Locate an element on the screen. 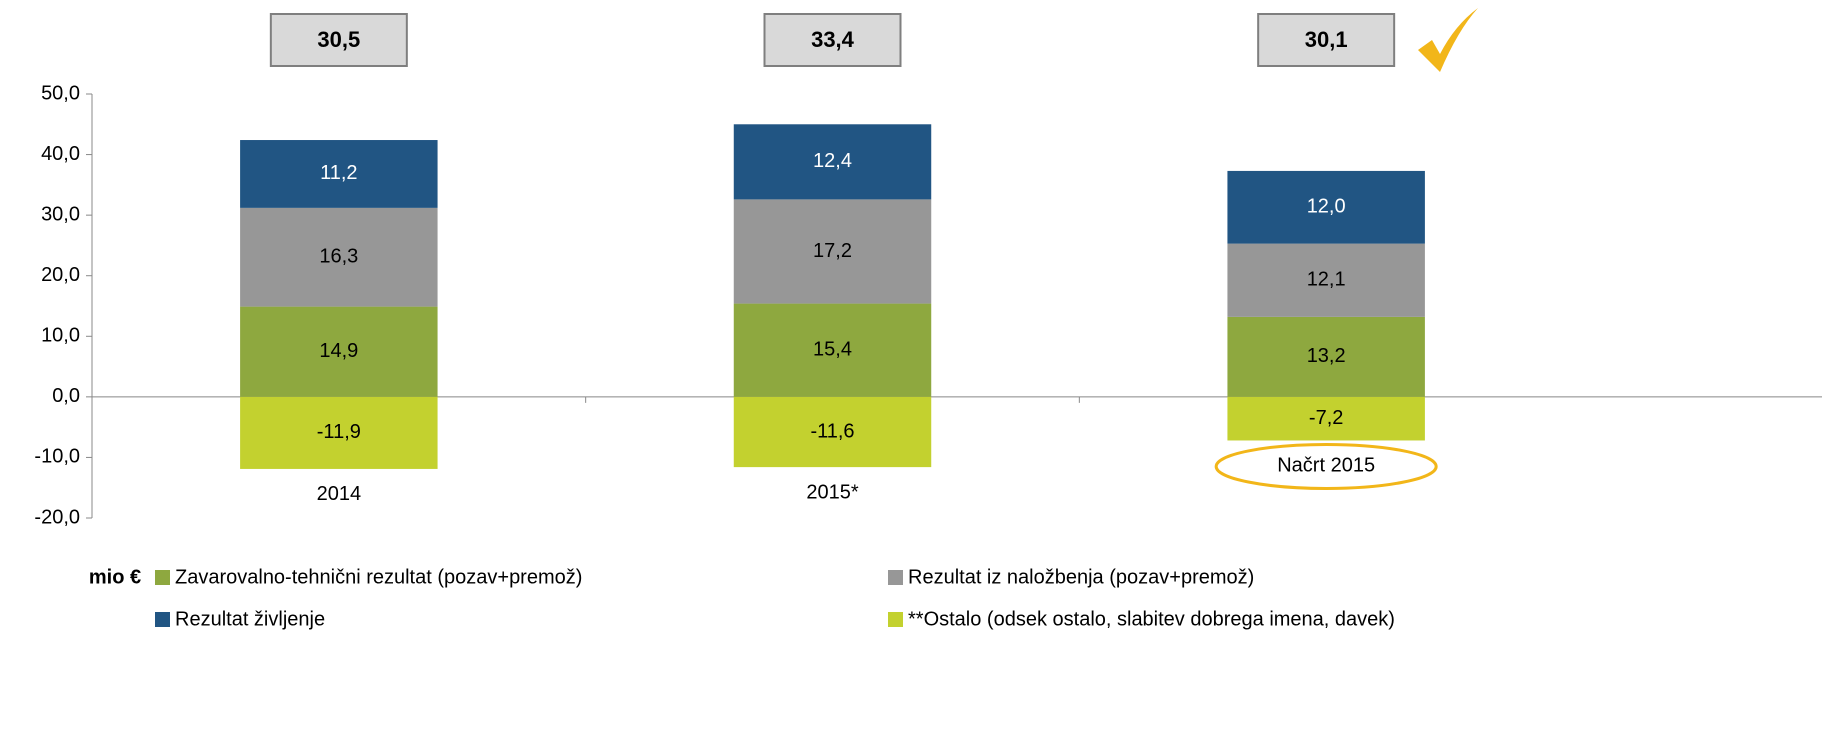  data-label: 14,9 is located at coordinates (338, 351).